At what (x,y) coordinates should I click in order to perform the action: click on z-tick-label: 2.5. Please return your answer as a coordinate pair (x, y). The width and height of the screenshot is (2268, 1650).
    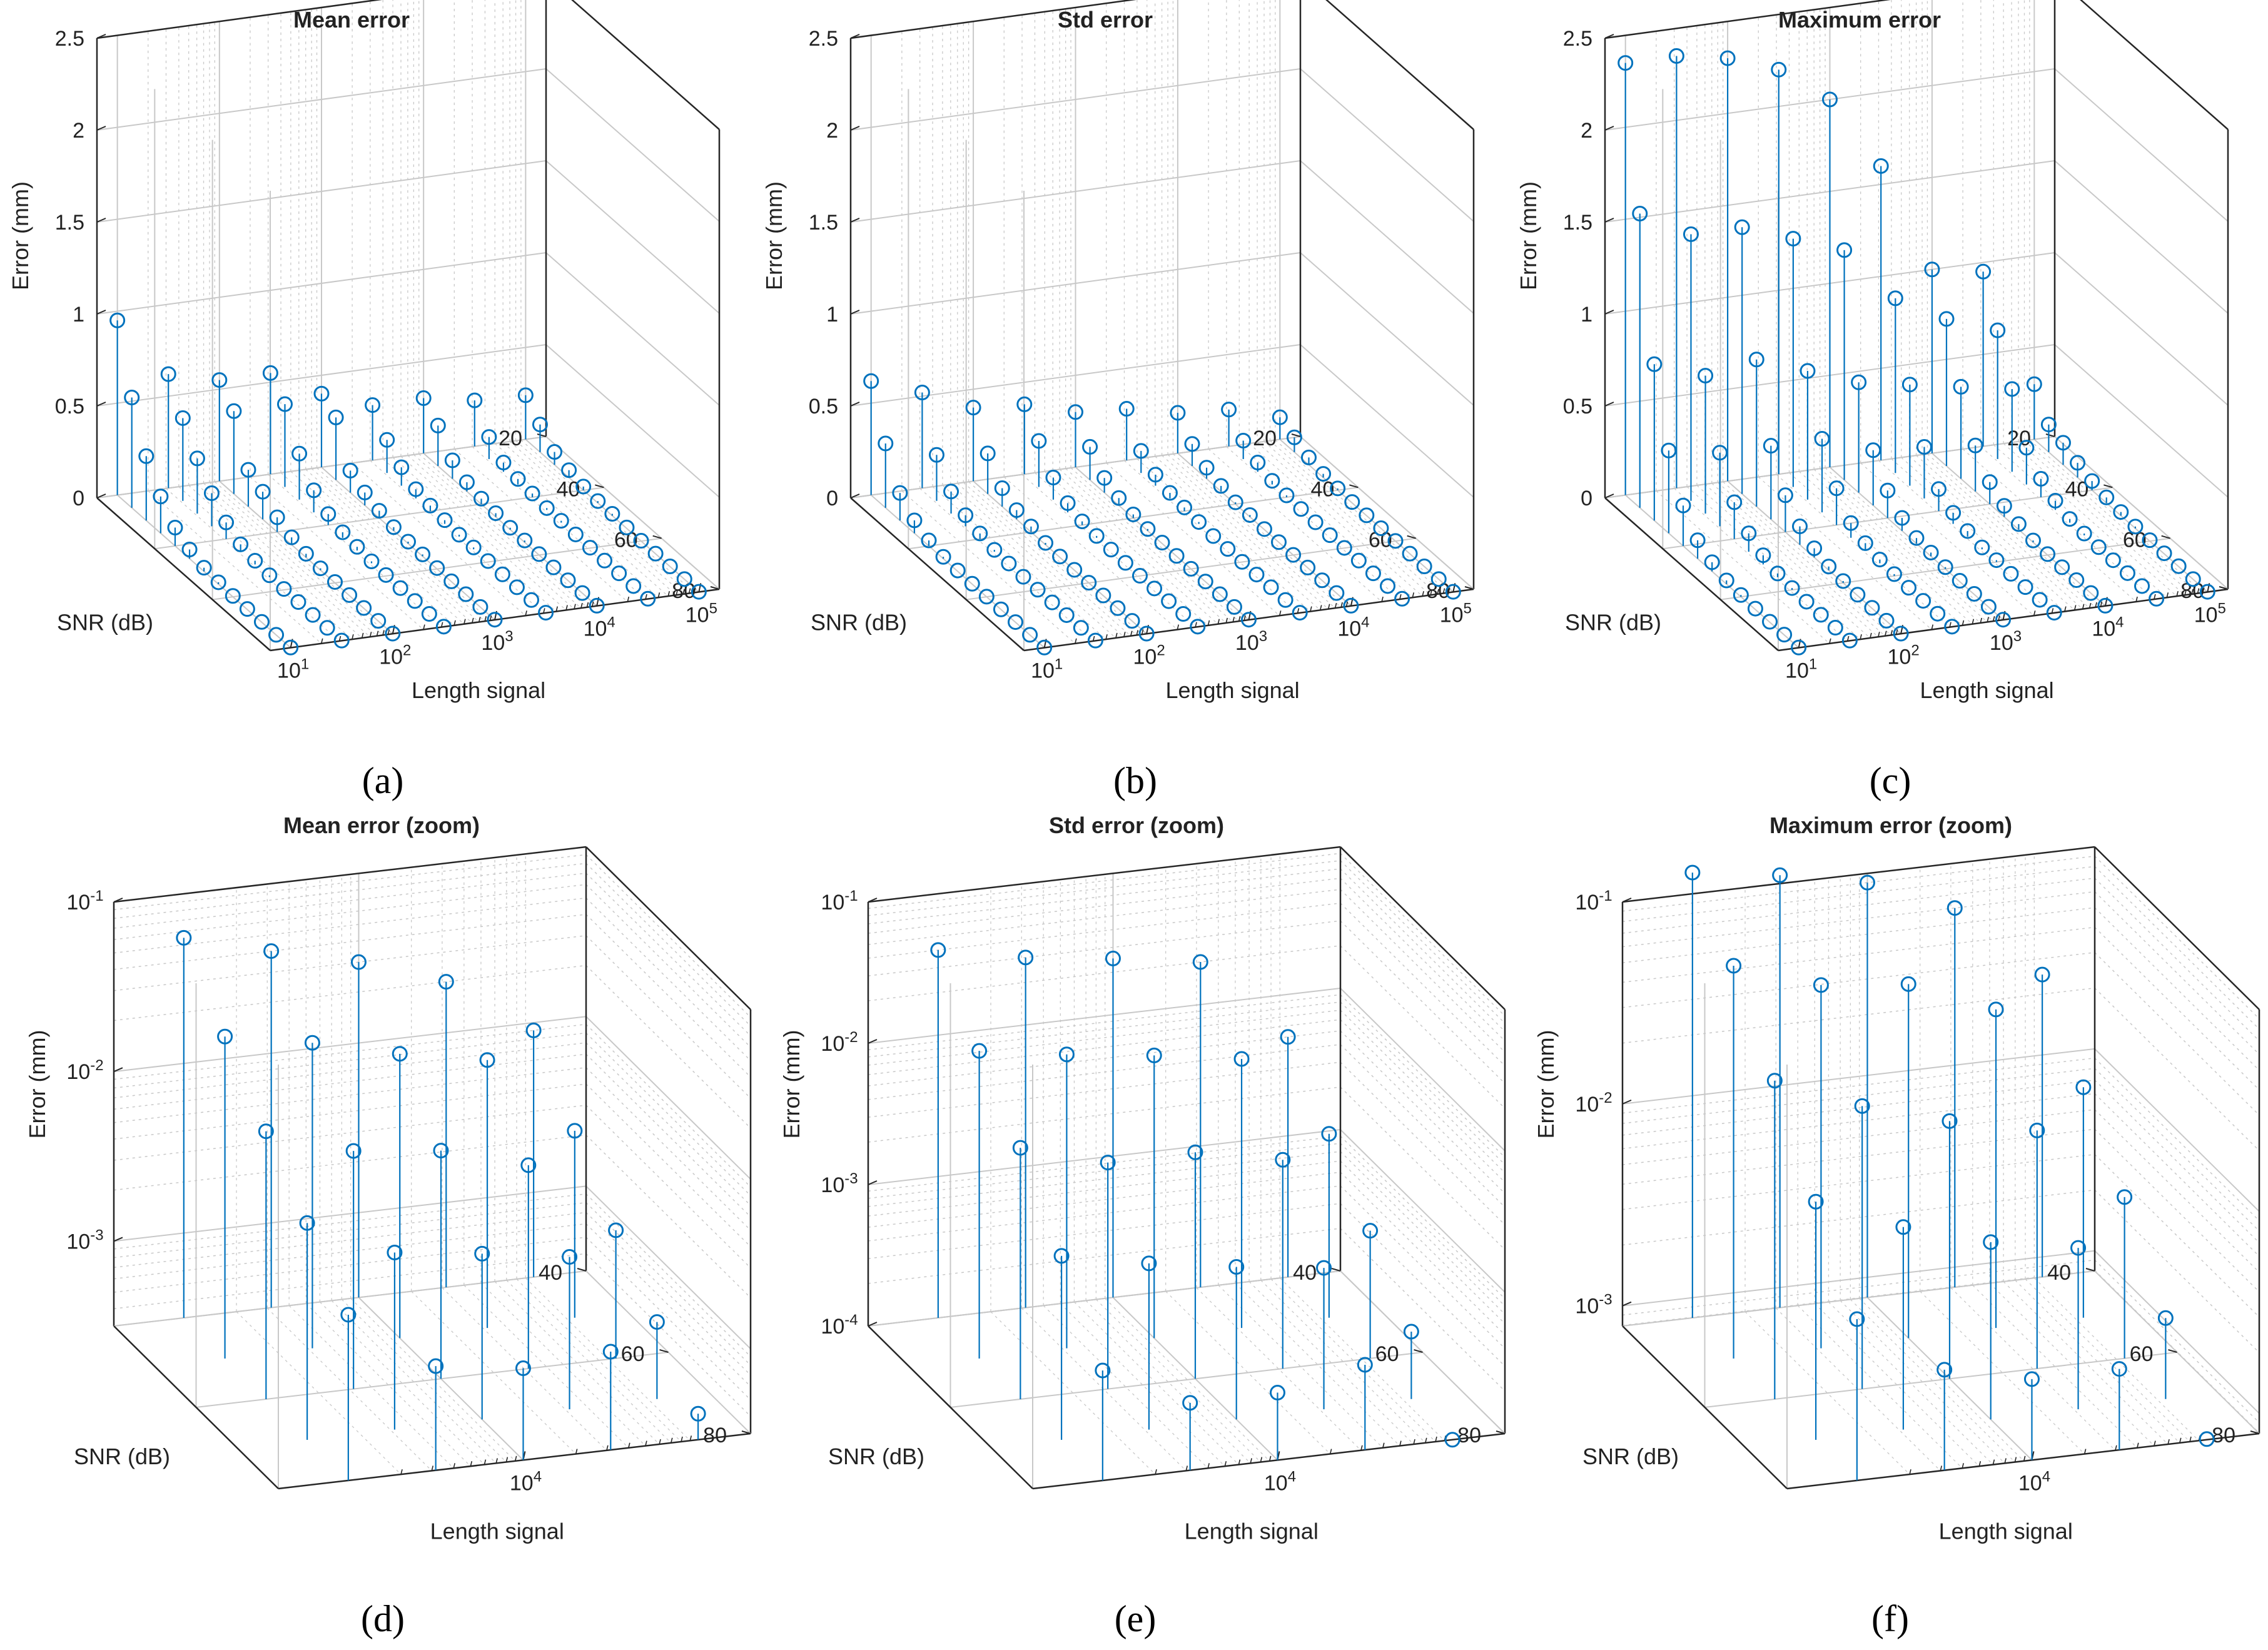
    Looking at the image, I should click on (823, 39).